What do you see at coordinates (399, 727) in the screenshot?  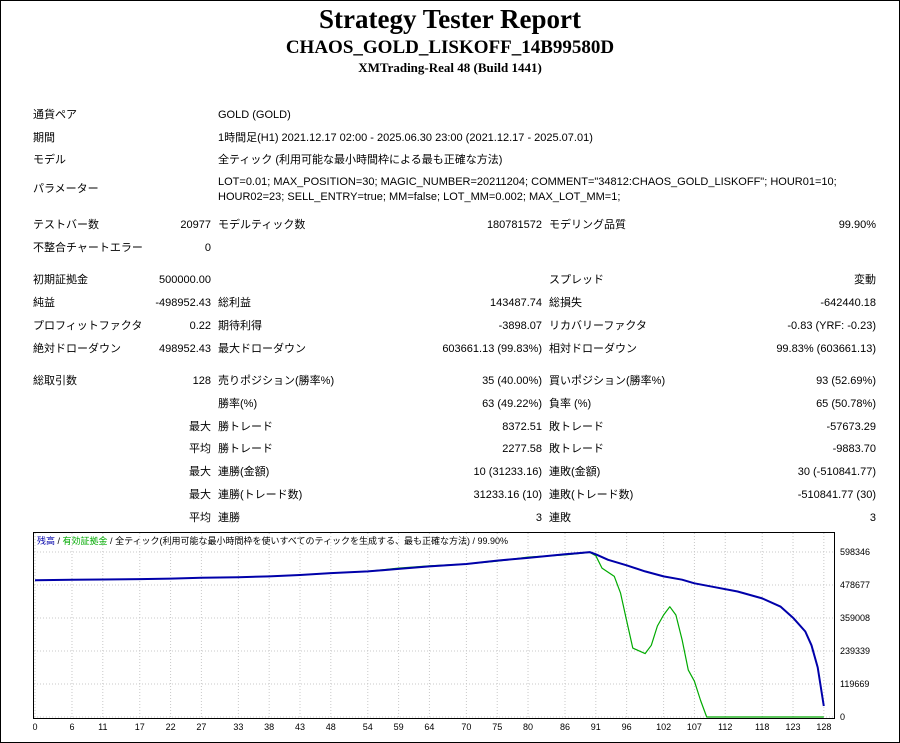 I see `x-tick-label: 59` at bounding box center [399, 727].